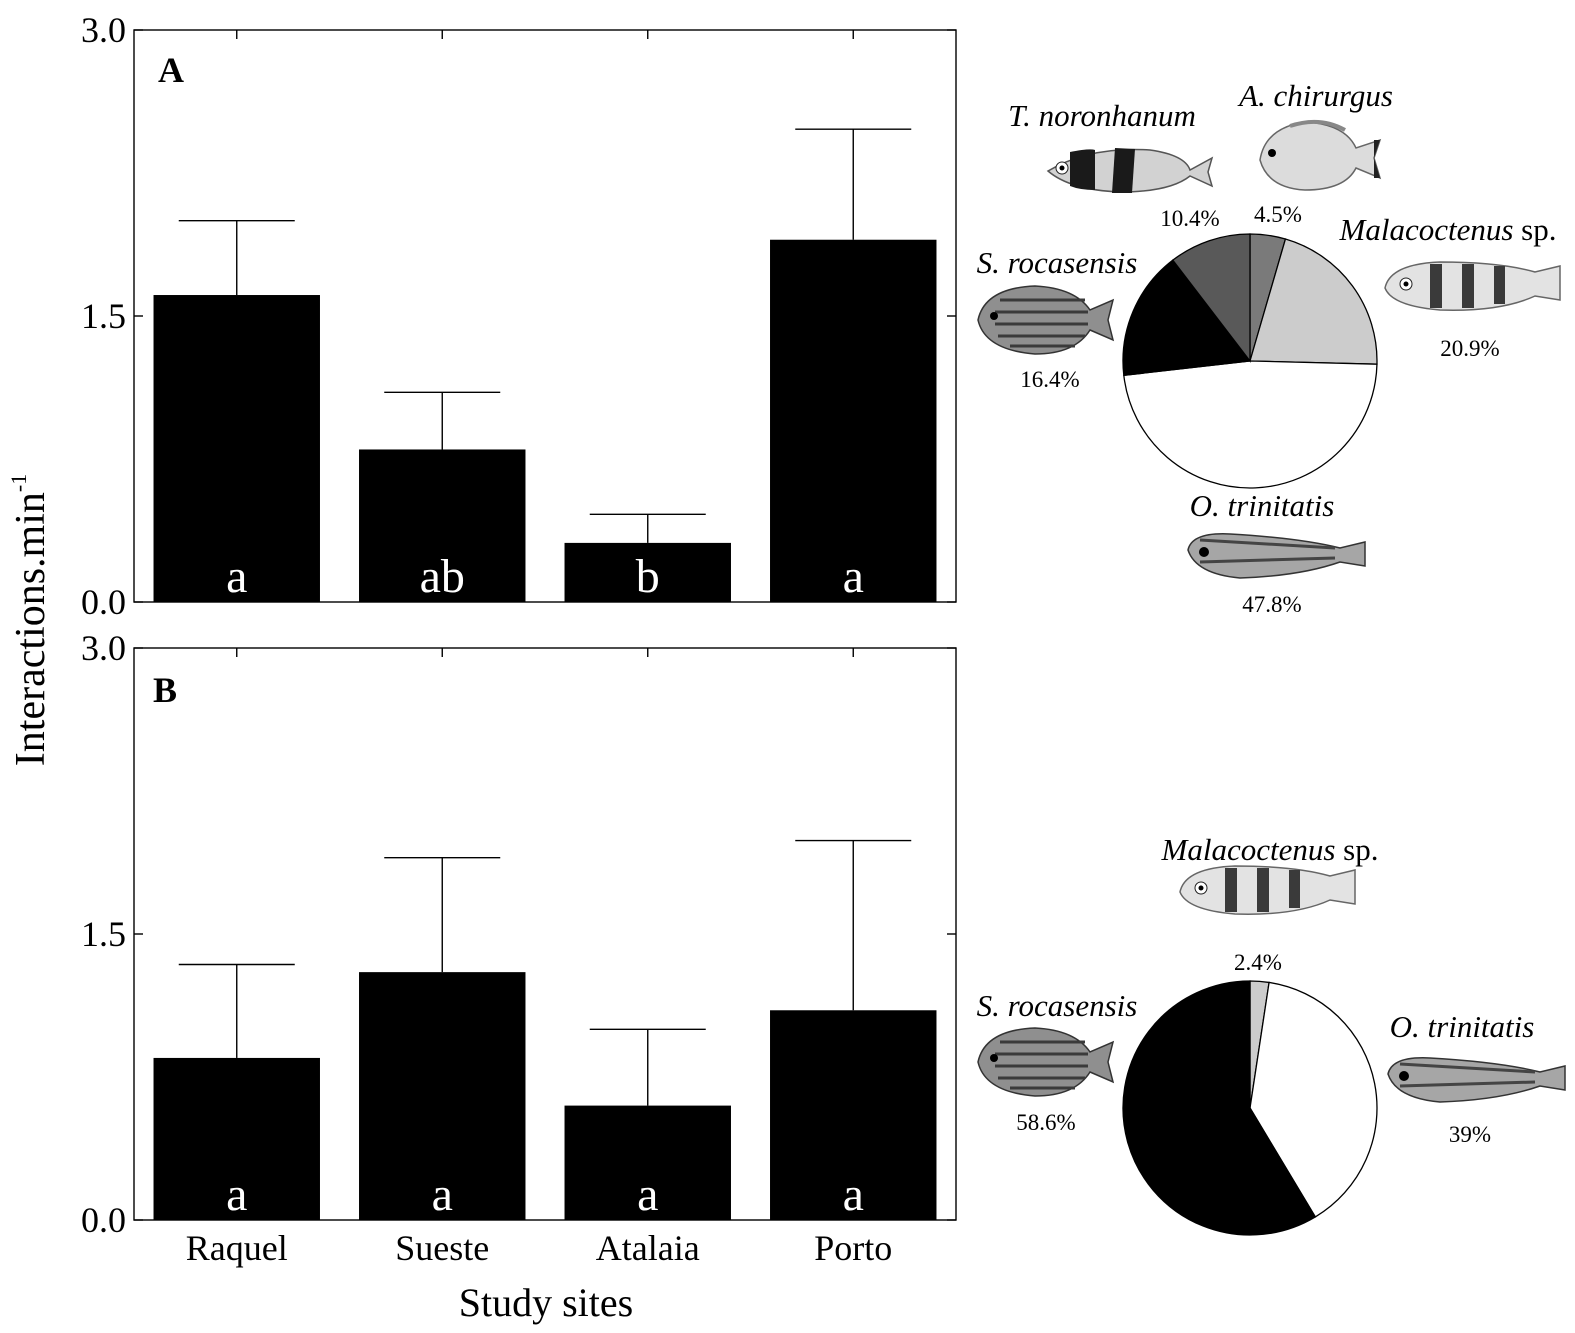 Image resolution: width=1575 pixels, height=1333 pixels. I want to click on pie-a-pct-o-trinitatis: 47.8%, so click(1271, 604).